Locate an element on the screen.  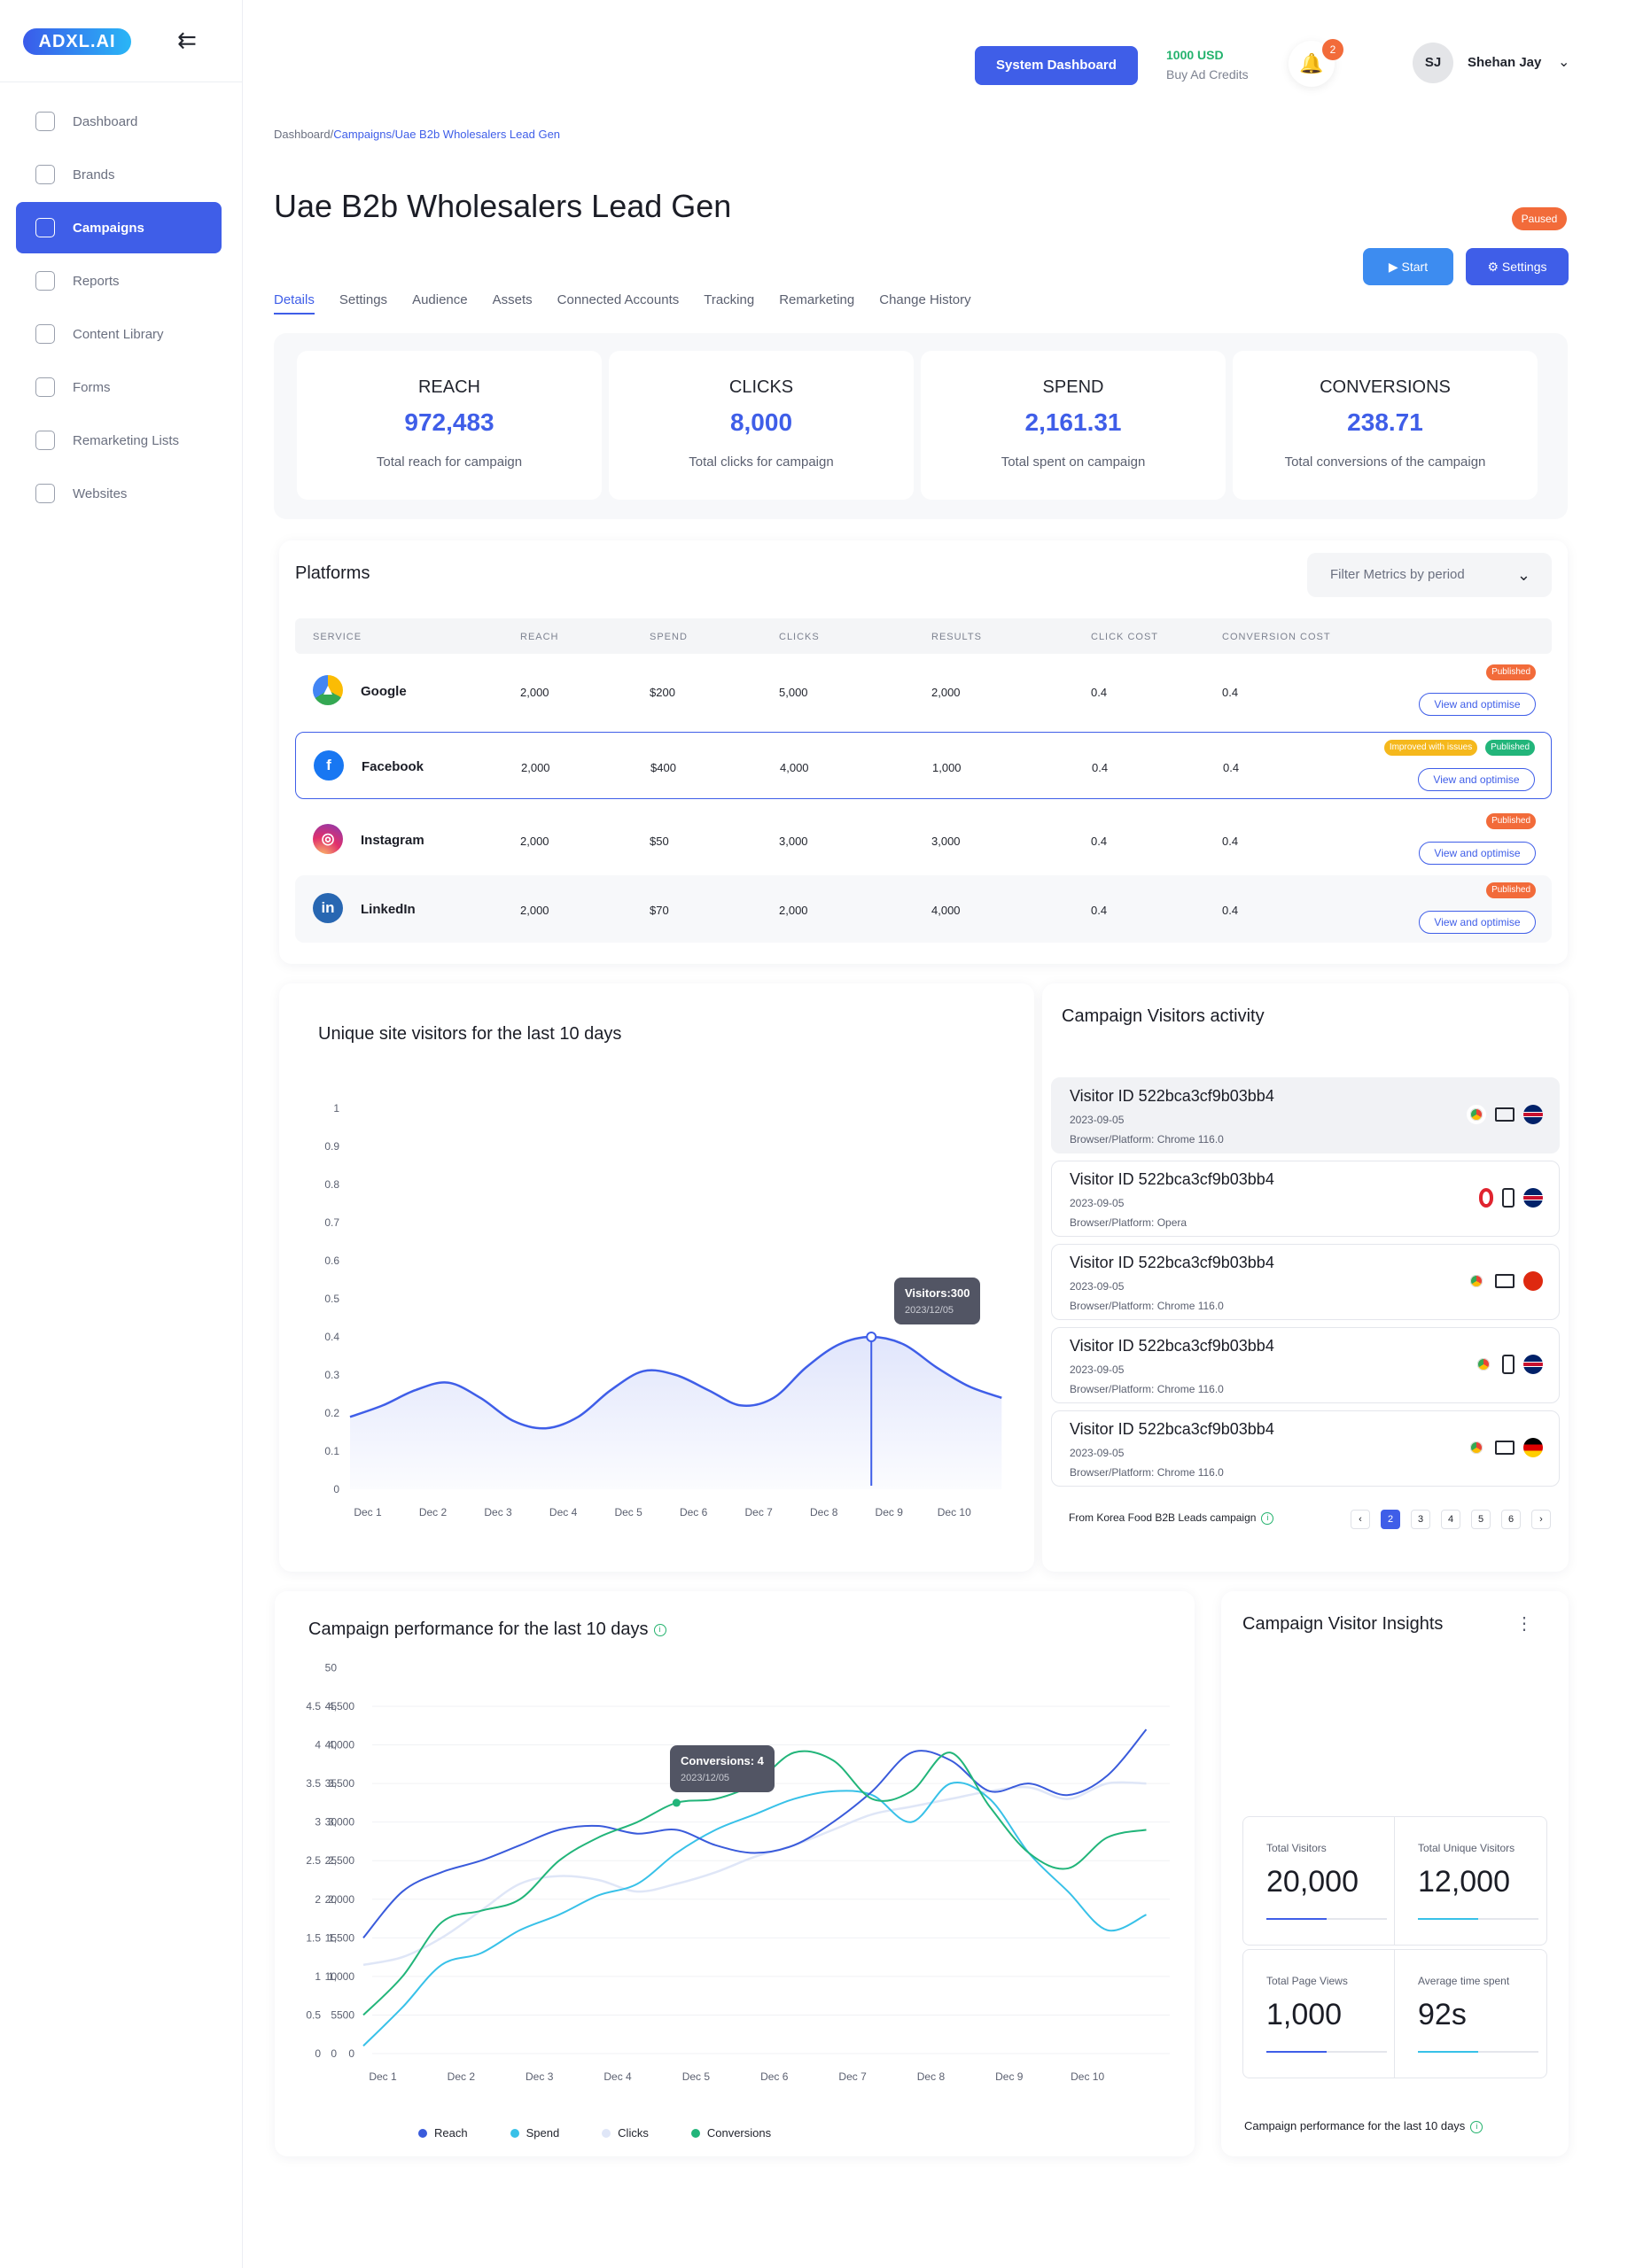
kebab-icon: ⋮ is located at coordinates (1524, 1624).